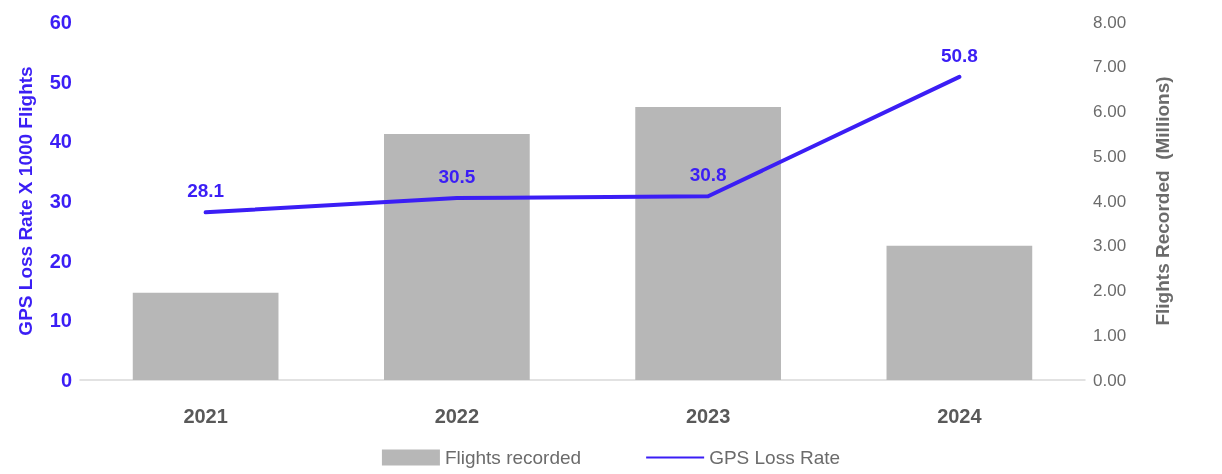 The width and height of the screenshot is (1222, 474). Describe the element at coordinates (205, 416) in the screenshot. I see `x-tick-label: 2021` at that location.